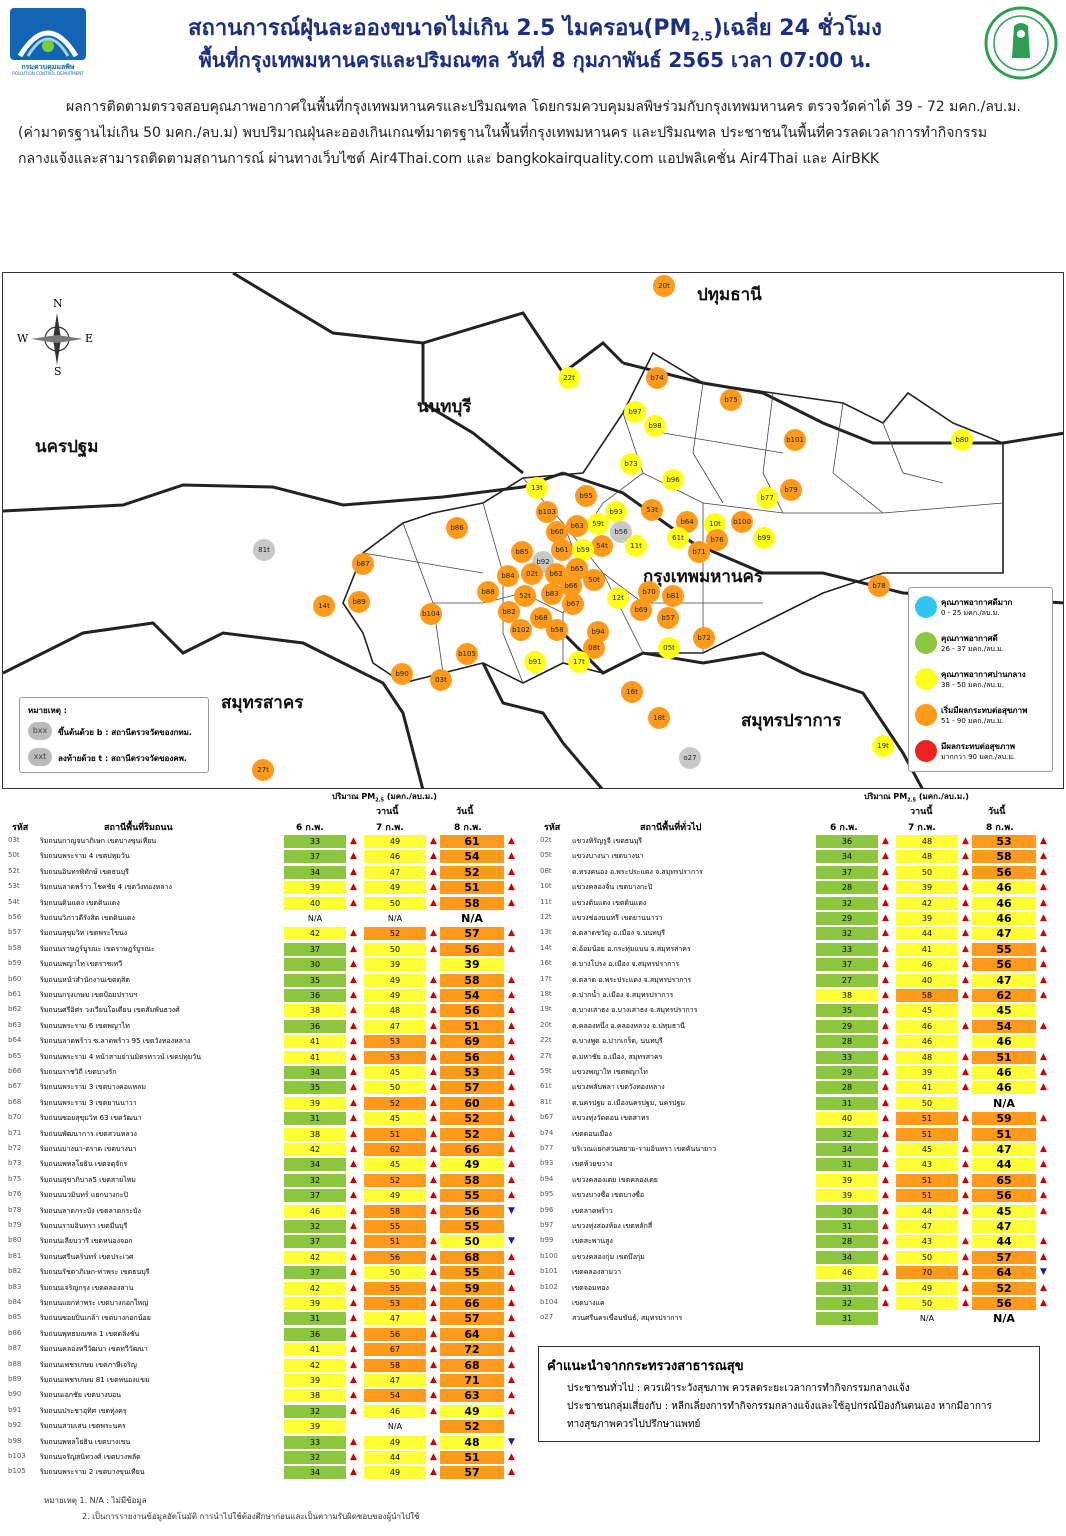  What do you see at coordinates (15, 1409) in the screenshot?
I see `station-code: b91` at bounding box center [15, 1409].